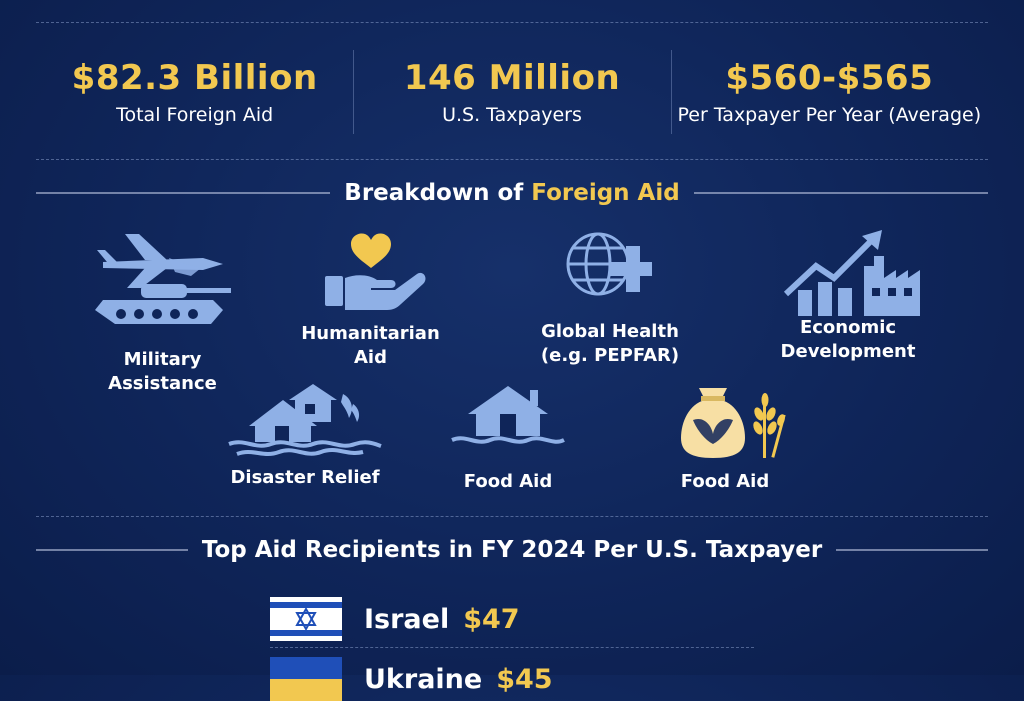  I want to click on breakdown-item-economic: Economic Development, so click(848, 295).